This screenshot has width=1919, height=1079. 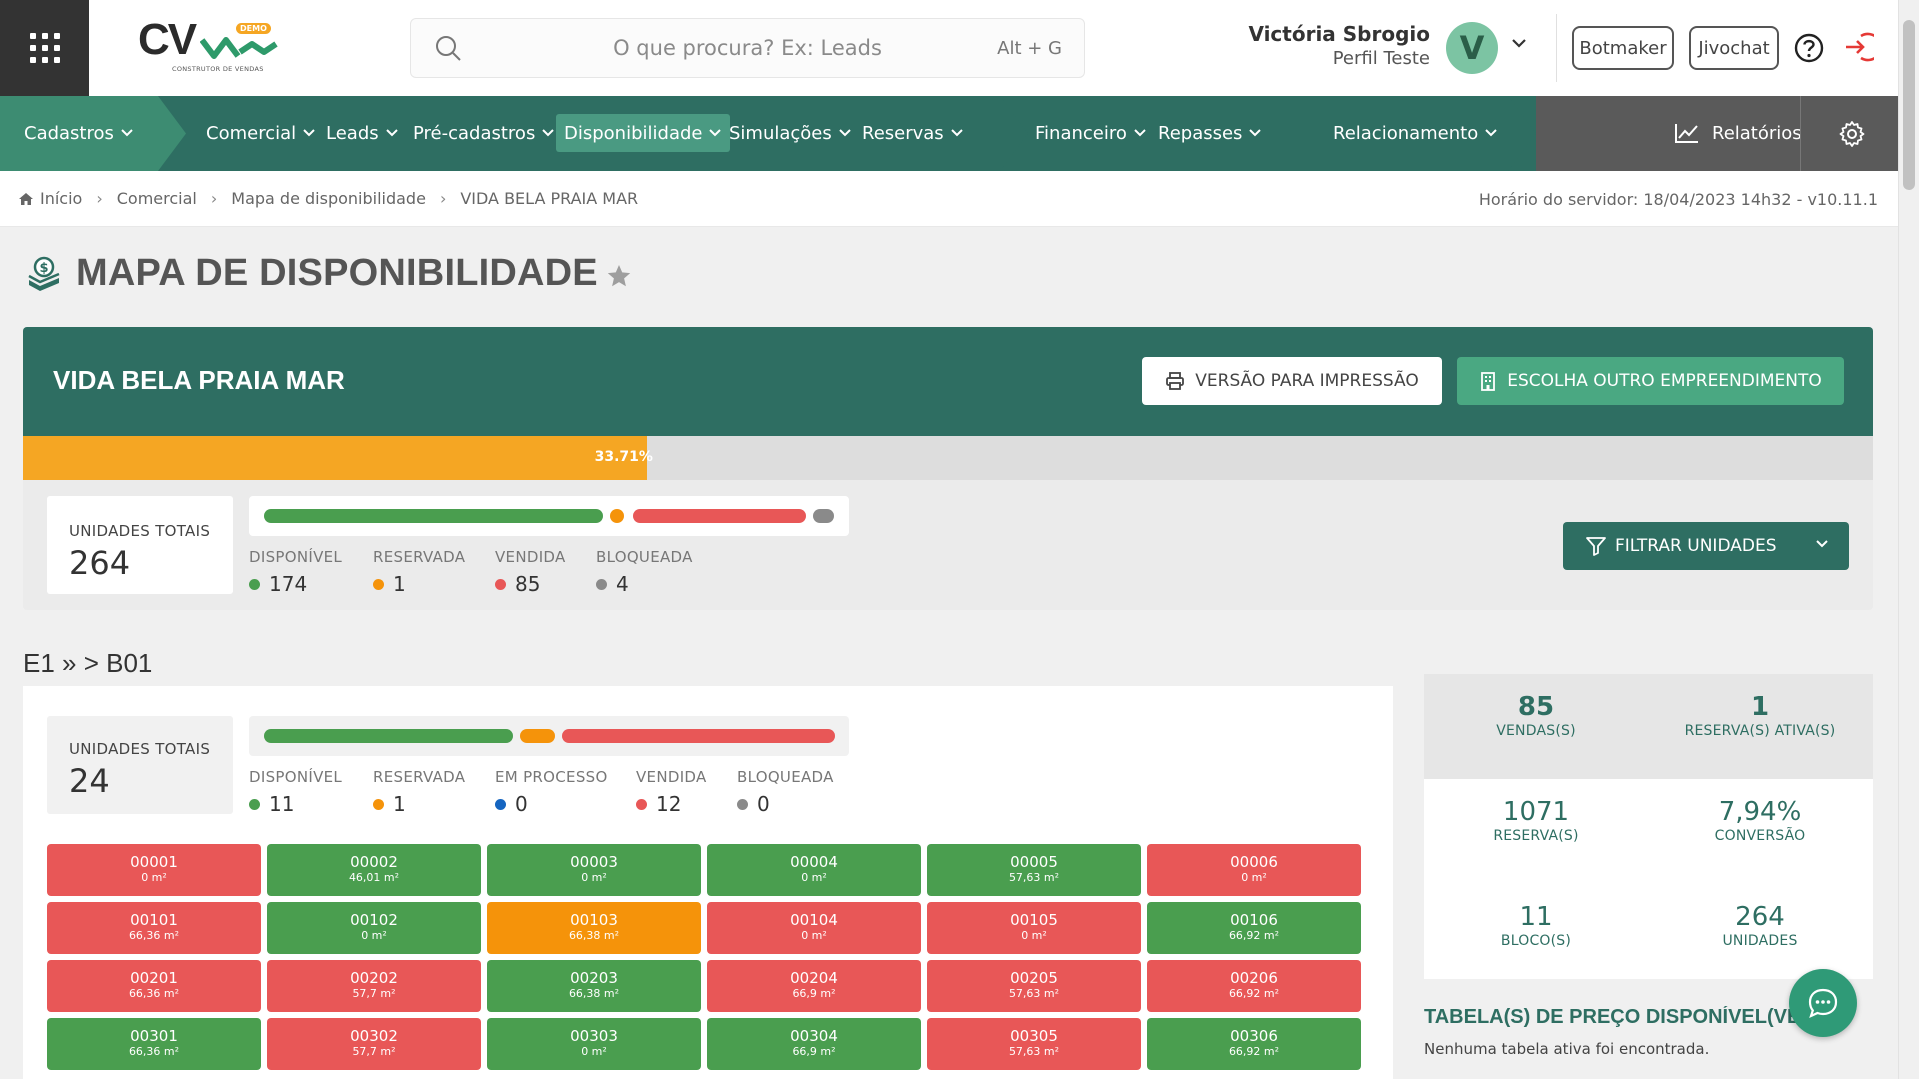 What do you see at coordinates (1472, 48) in the screenshot?
I see `avatar: V` at bounding box center [1472, 48].